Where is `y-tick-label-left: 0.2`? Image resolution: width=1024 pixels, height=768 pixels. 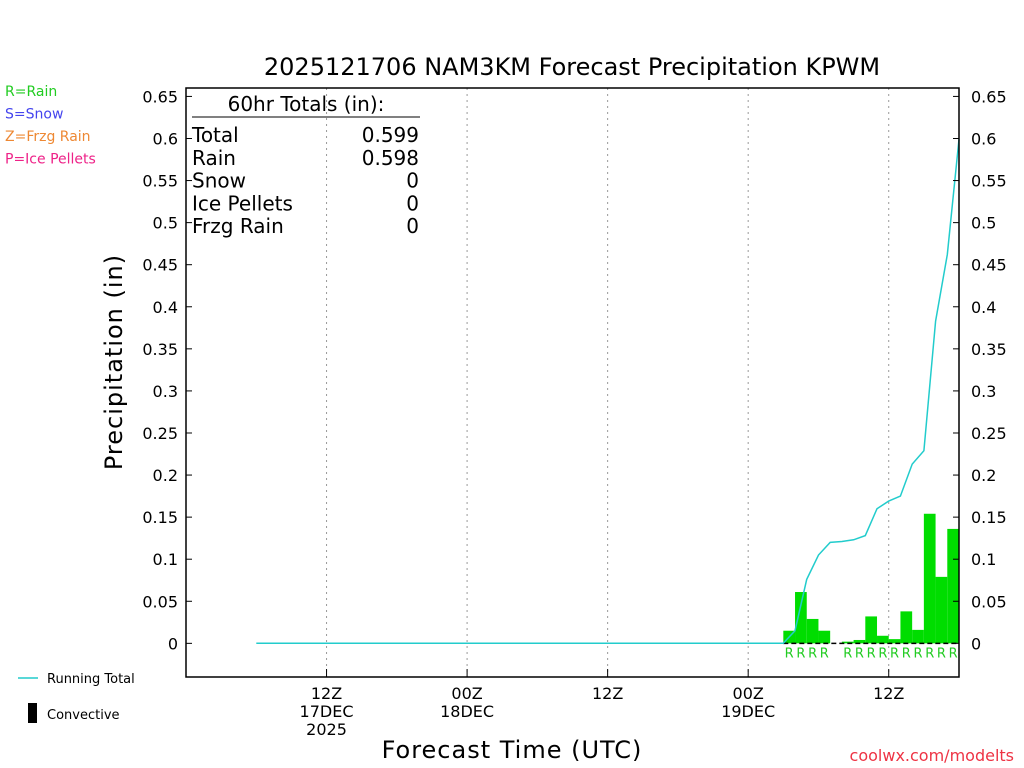
y-tick-label-left: 0.2 is located at coordinates (165, 475).